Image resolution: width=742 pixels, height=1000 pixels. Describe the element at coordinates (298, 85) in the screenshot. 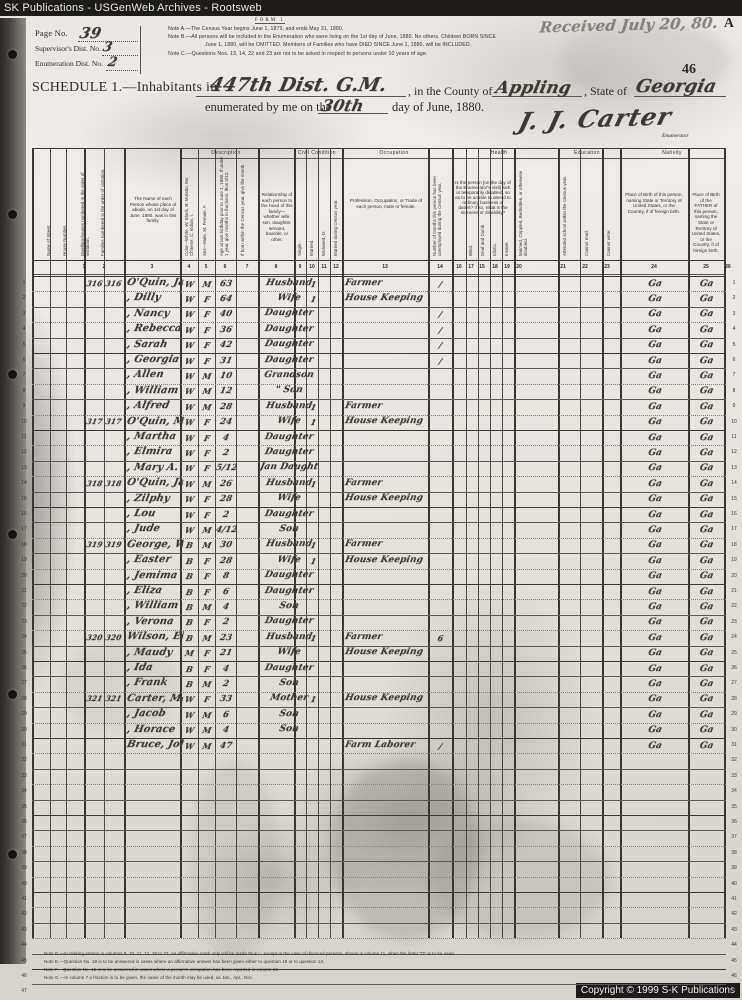

I see `locality-value: 447th Dist. G.M.` at that location.